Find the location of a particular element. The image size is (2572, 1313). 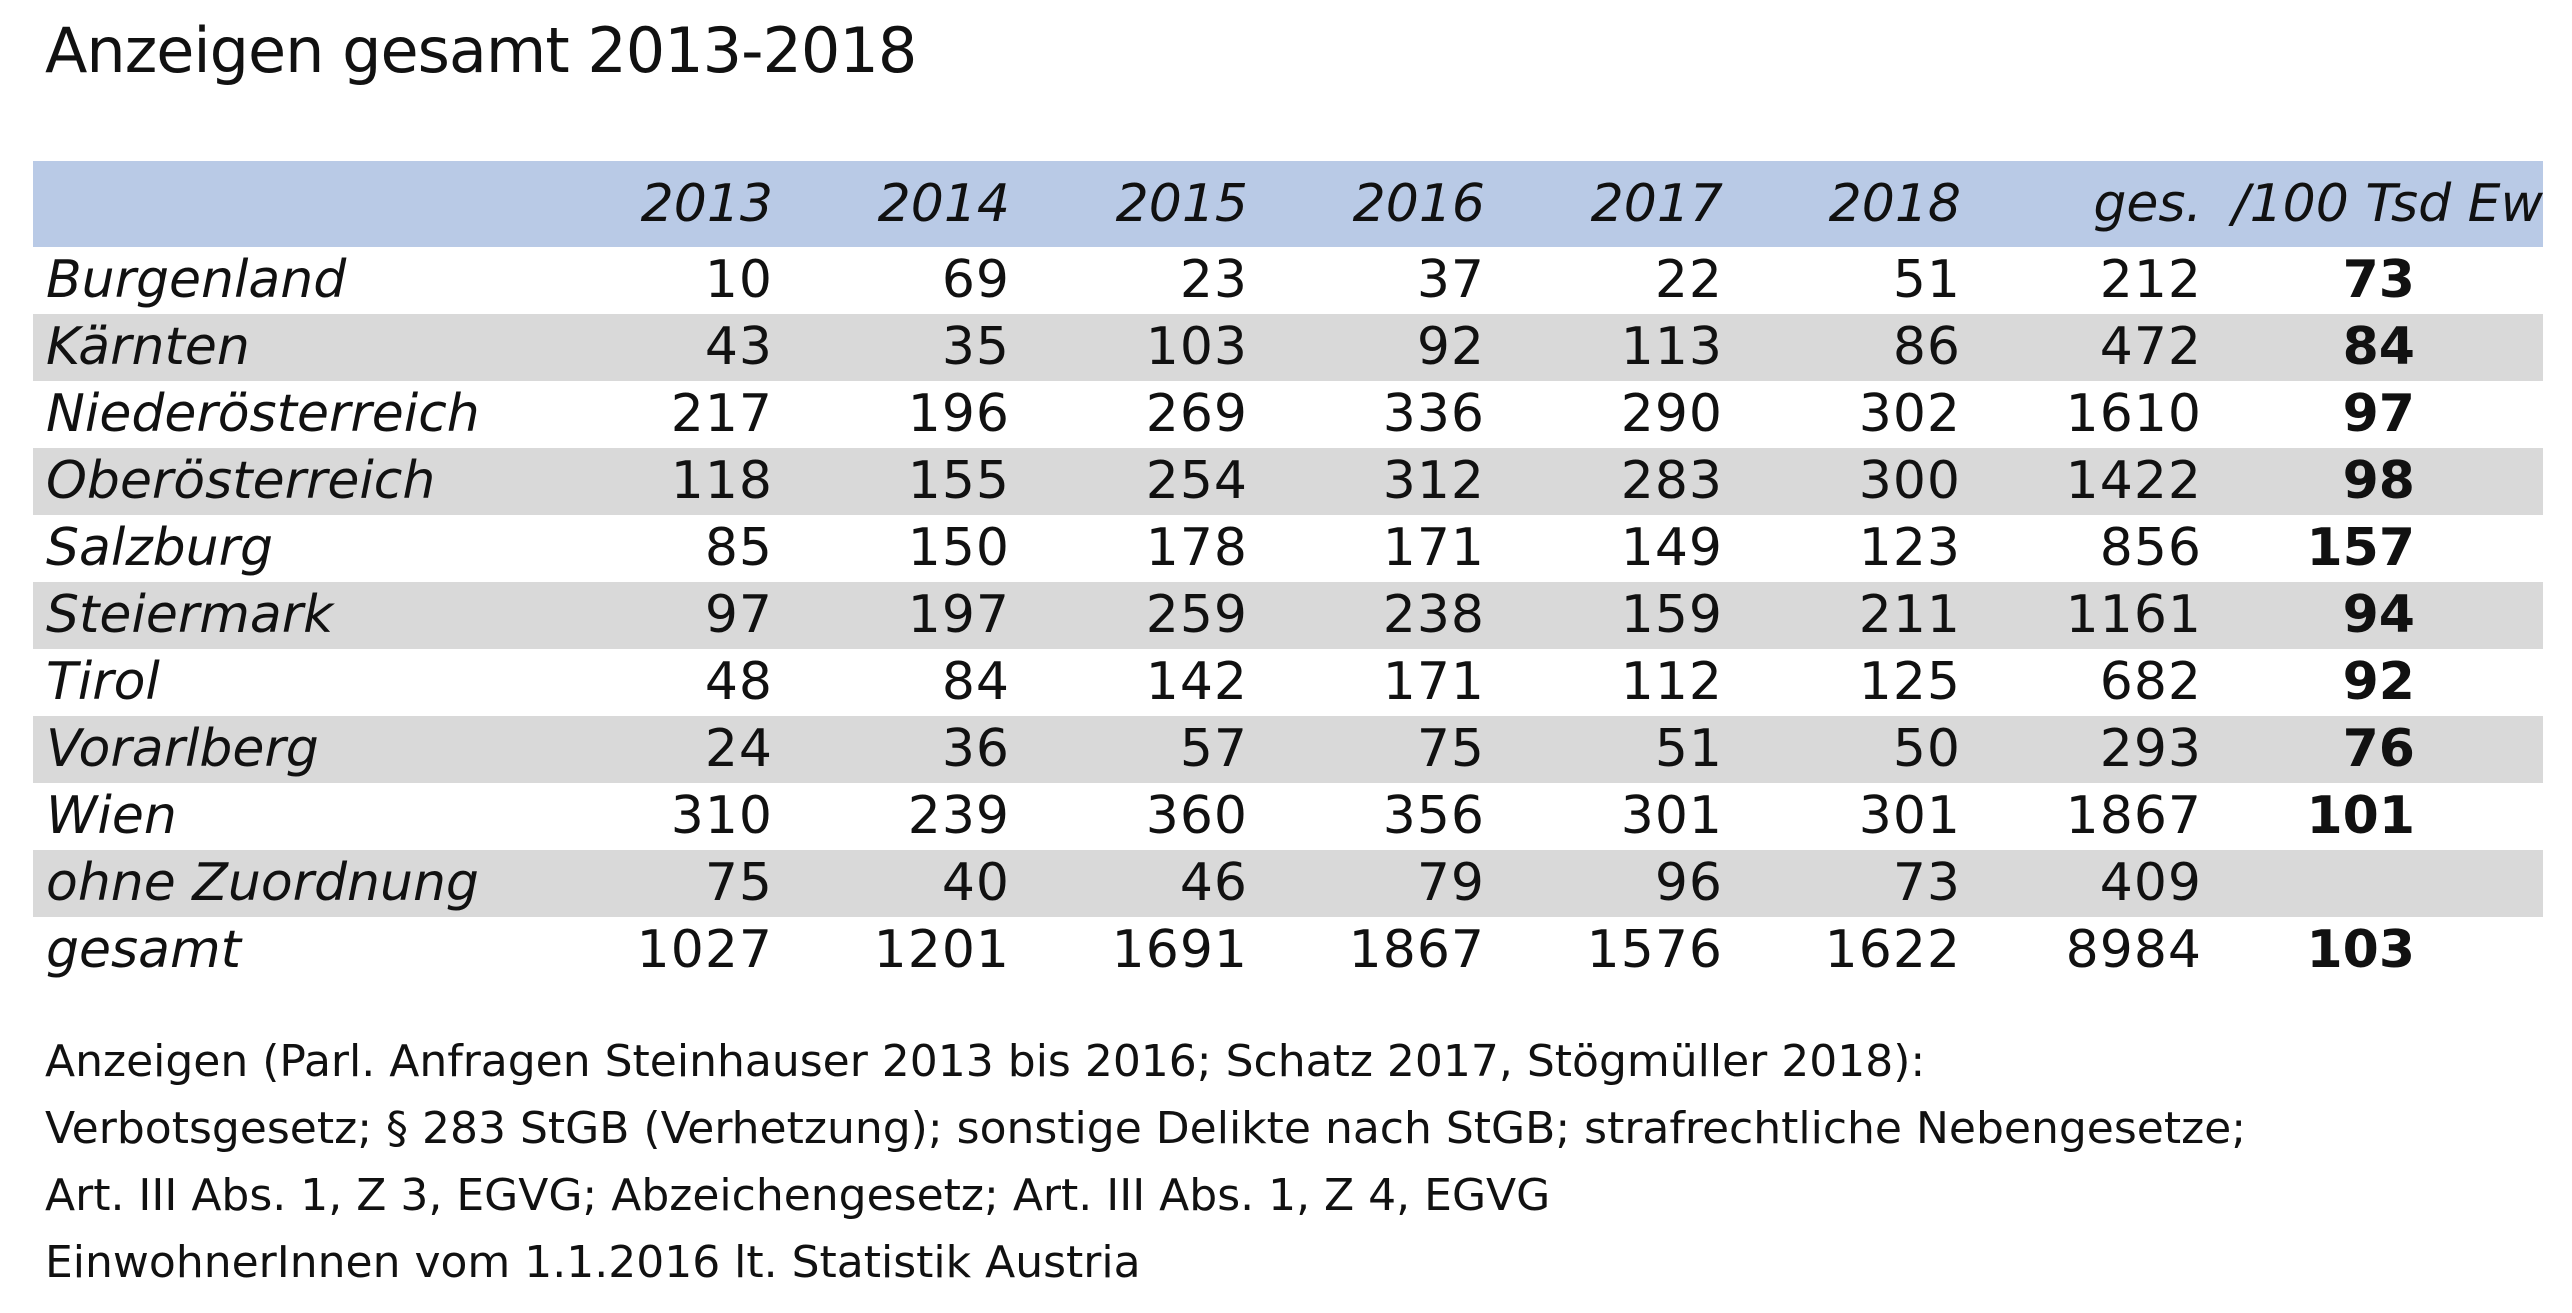

value-cell: 24 is located at coordinates (738, 749).